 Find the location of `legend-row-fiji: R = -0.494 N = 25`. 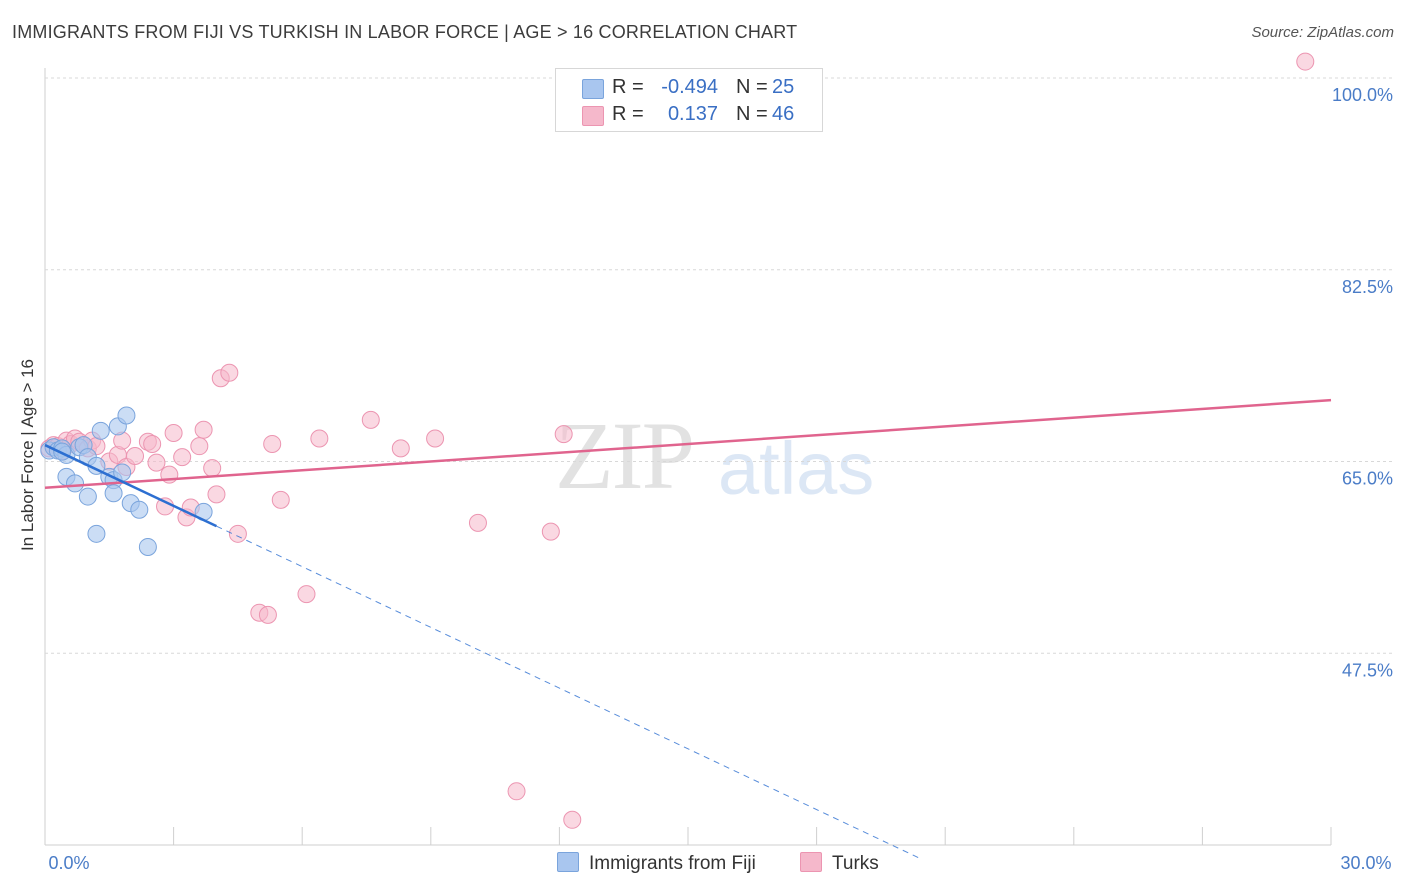

legend-row-fiji: R = -0.494 N = 25 is located at coordinates (689, 88).